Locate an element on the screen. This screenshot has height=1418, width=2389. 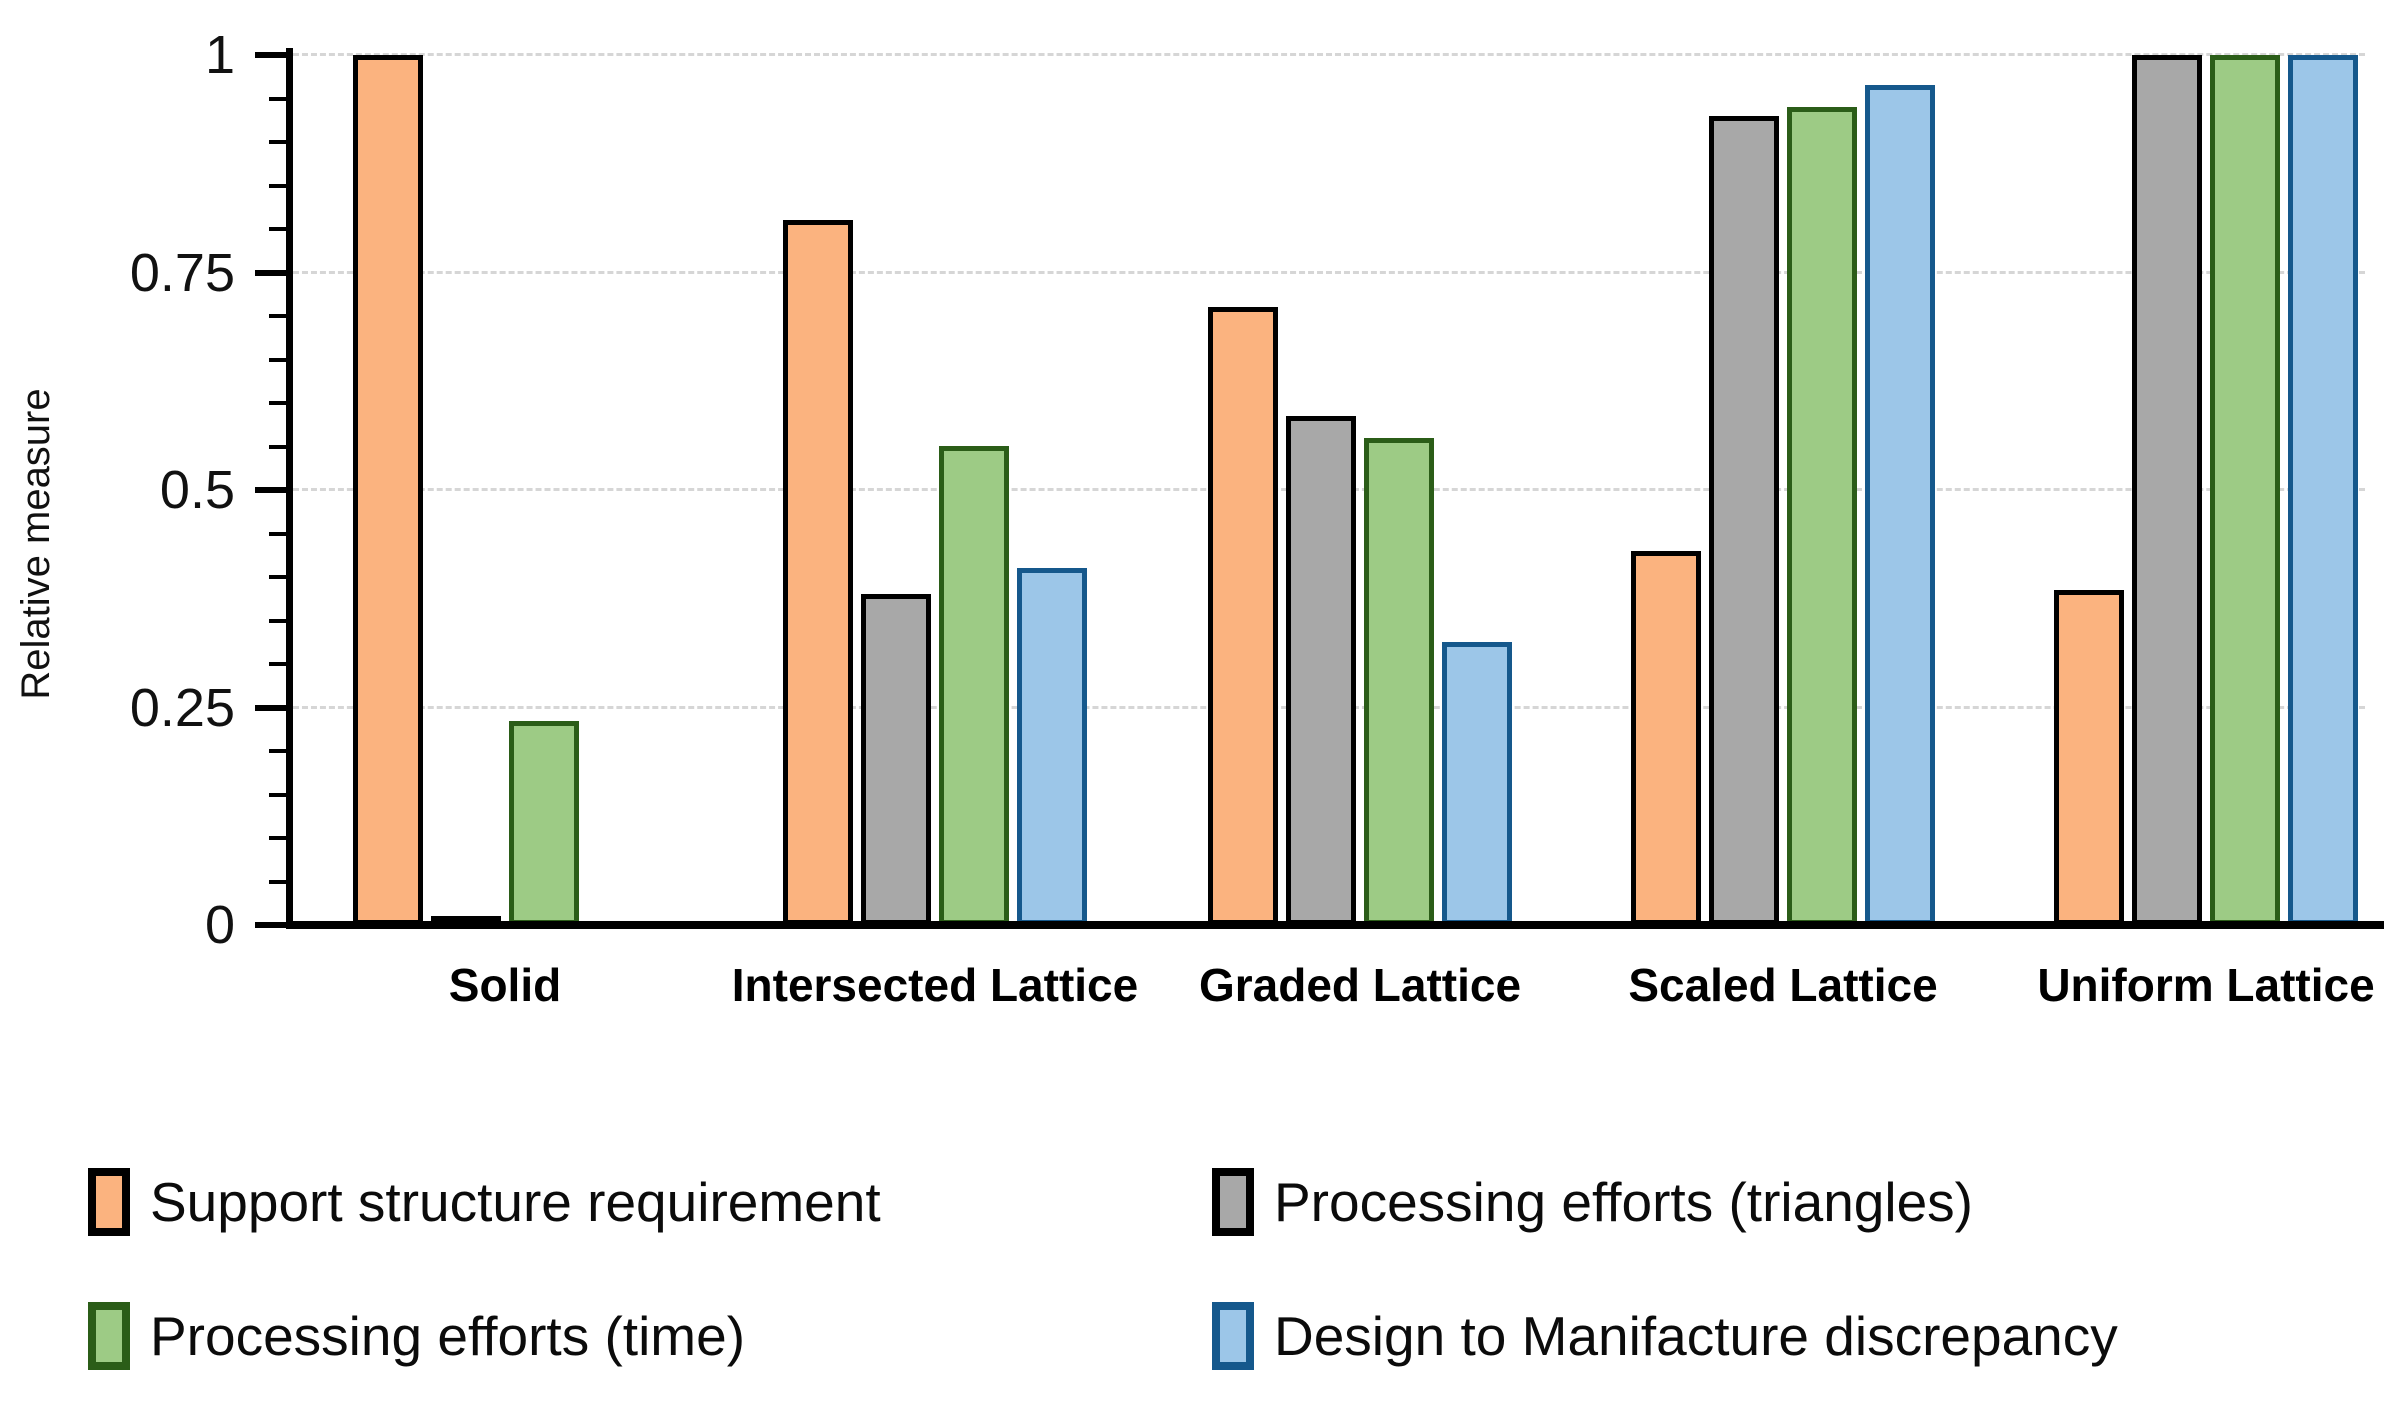
x-category-label-solid: Solid is located at coordinates (505, 985).